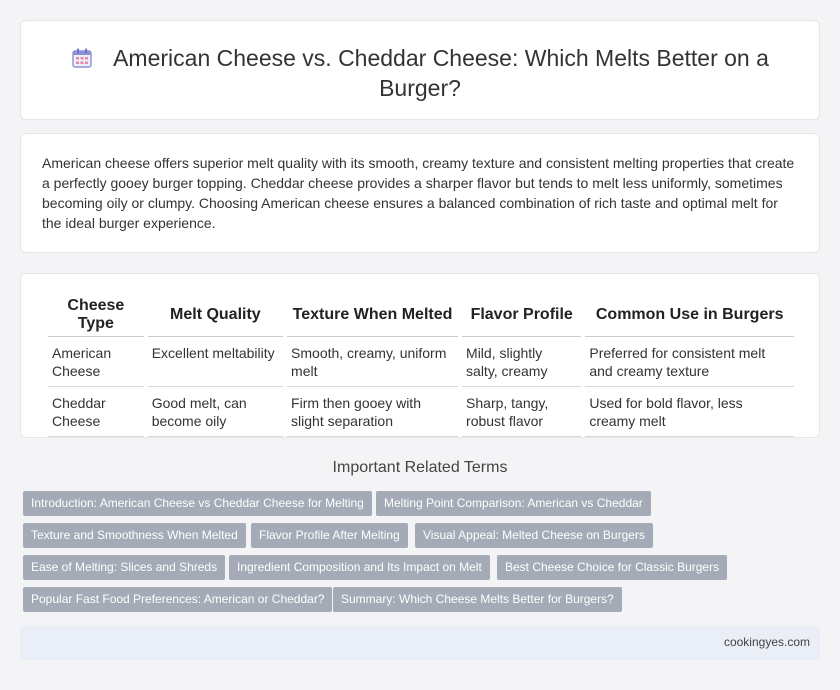  Describe the element at coordinates (522, 315) in the screenshot. I see `column-header: Flavor Profile` at that location.